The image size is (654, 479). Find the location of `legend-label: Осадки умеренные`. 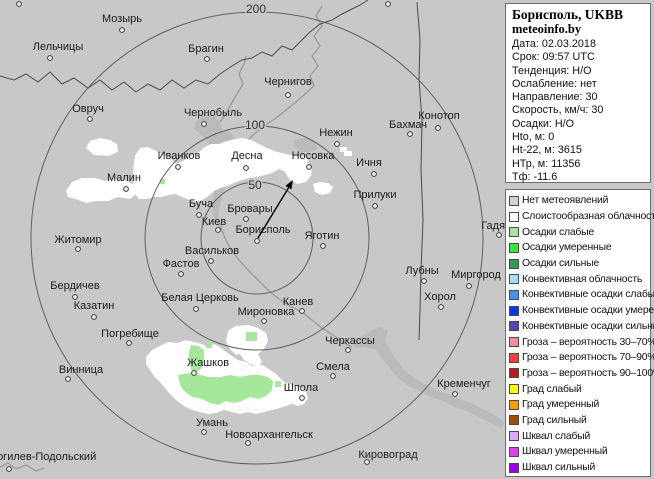

legend-label: Осадки умеренные is located at coordinates (567, 248).